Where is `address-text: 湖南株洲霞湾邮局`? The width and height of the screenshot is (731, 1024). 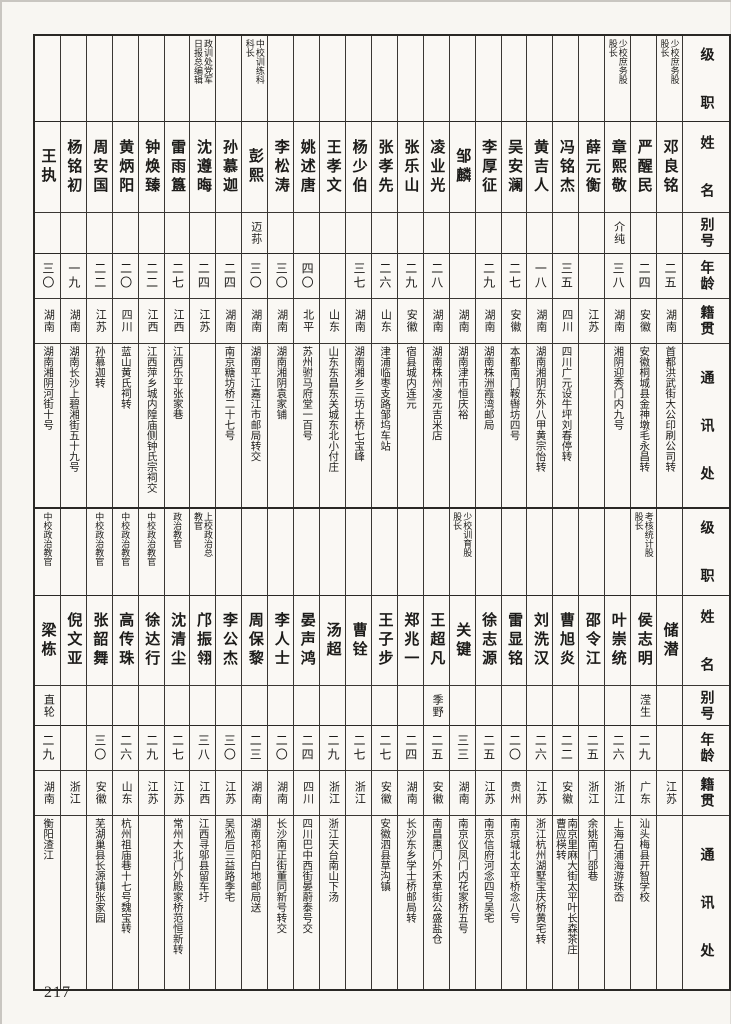
address-text: 湖南株洲霞湾邮局 is located at coordinates (488, 388).